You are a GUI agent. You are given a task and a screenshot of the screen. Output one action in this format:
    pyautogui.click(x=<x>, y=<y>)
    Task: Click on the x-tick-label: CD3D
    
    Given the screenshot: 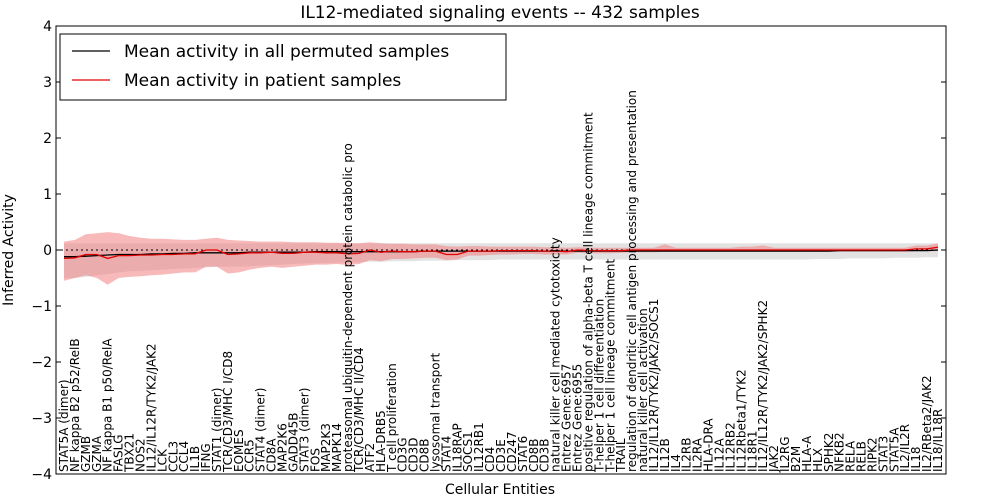 What is the action you would take?
    pyautogui.click(x=414, y=455)
    